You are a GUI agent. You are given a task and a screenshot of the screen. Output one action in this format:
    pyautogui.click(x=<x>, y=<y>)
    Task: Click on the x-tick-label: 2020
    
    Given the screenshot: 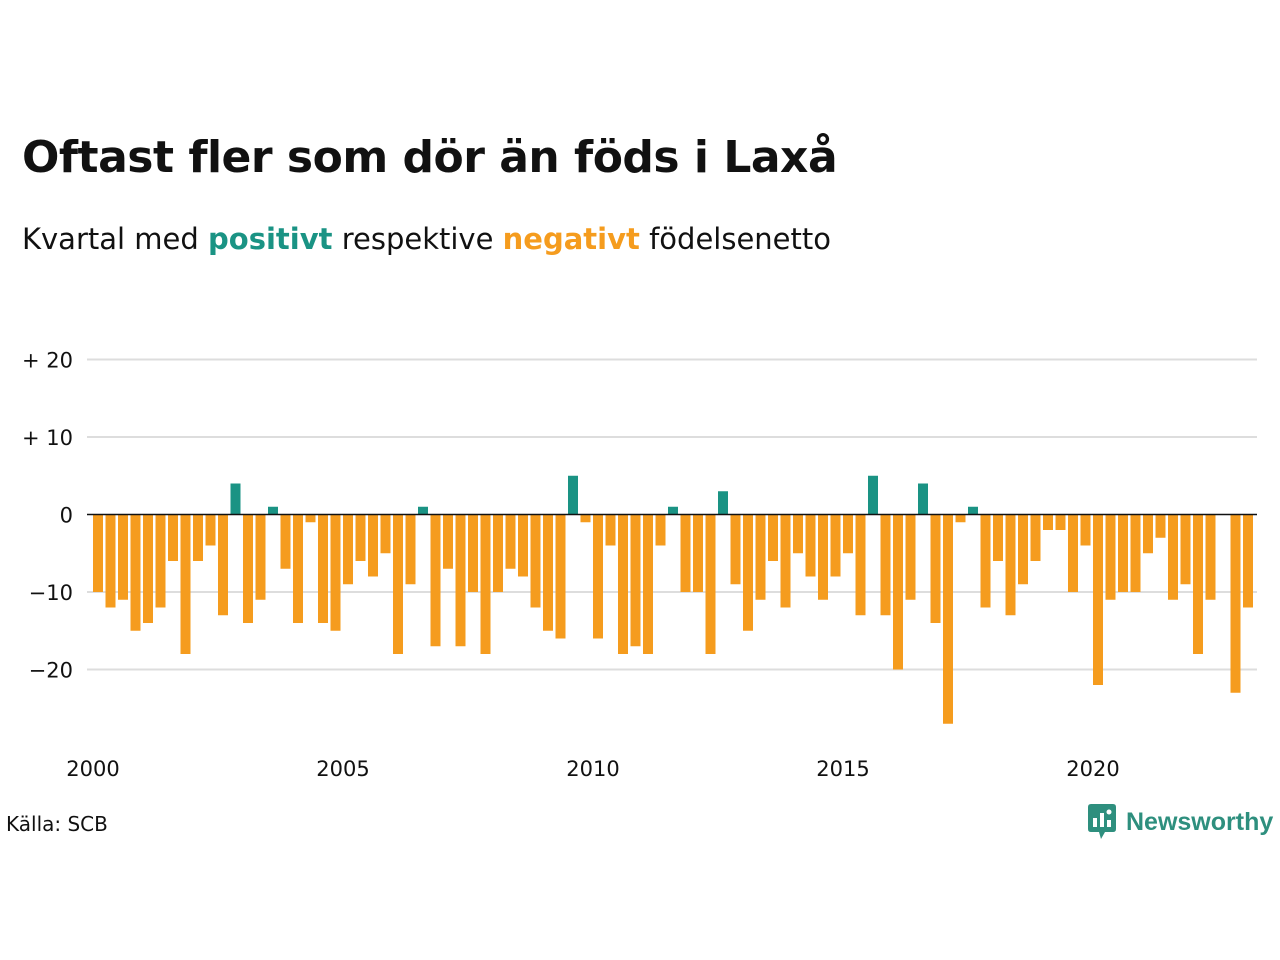 What is the action you would take?
    pyautogui.click(x=1092, y=769)
    